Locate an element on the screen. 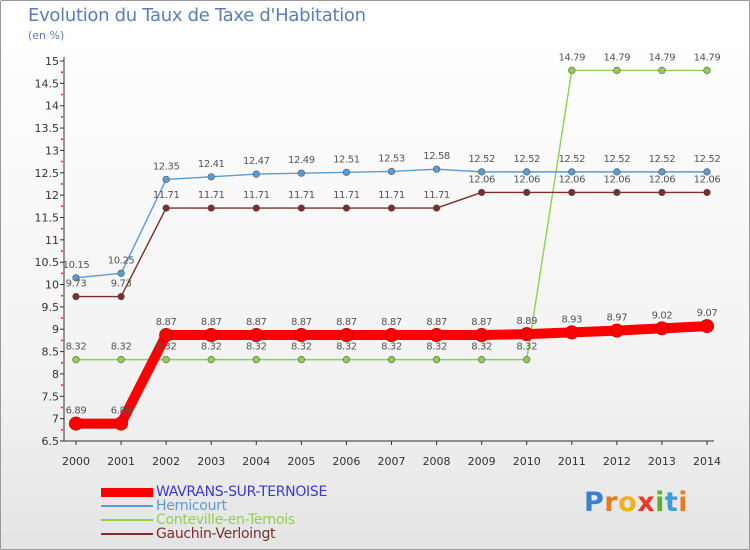  legend-entry: WAVRANS-SUR-TERNOISE is located at coordinates (214, 492).